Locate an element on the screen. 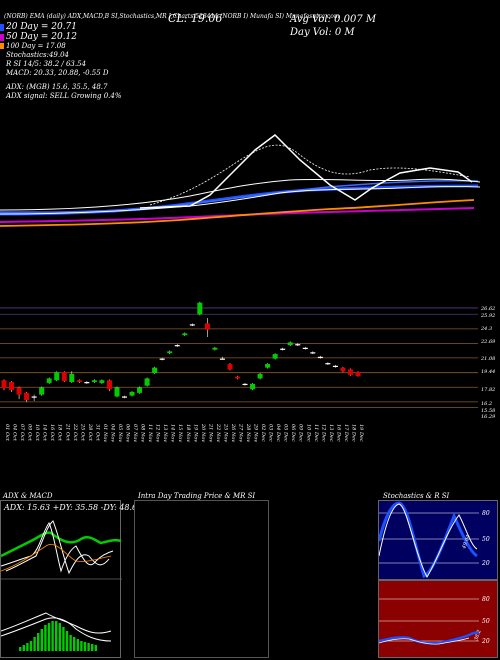  date-label: 12 Nov is located at coordinates (158, 433).